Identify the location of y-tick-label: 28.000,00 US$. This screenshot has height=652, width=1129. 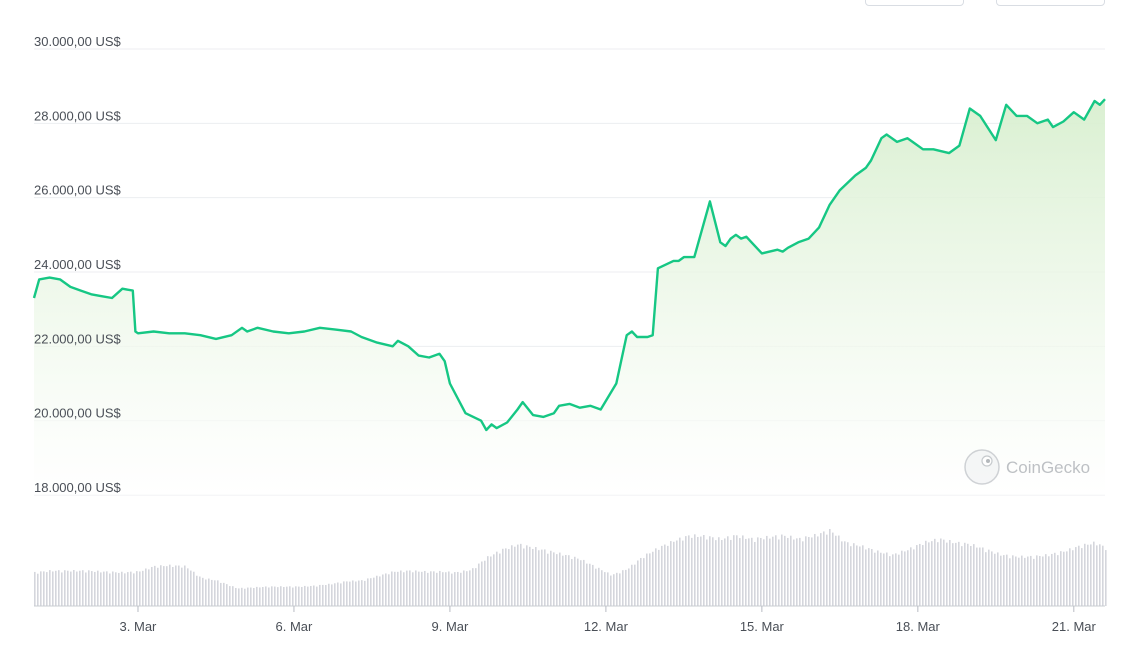
(78, 115).